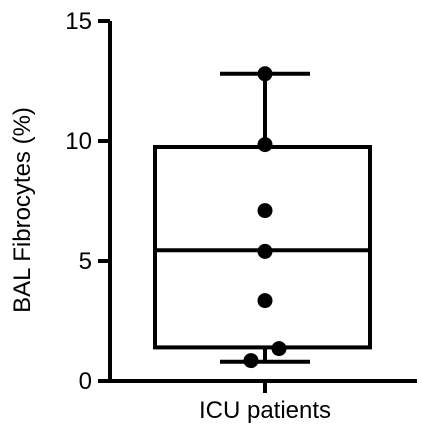 The image size is (422, 427). I want to click on y-axis-tick-label: 0, so click(85, 381).